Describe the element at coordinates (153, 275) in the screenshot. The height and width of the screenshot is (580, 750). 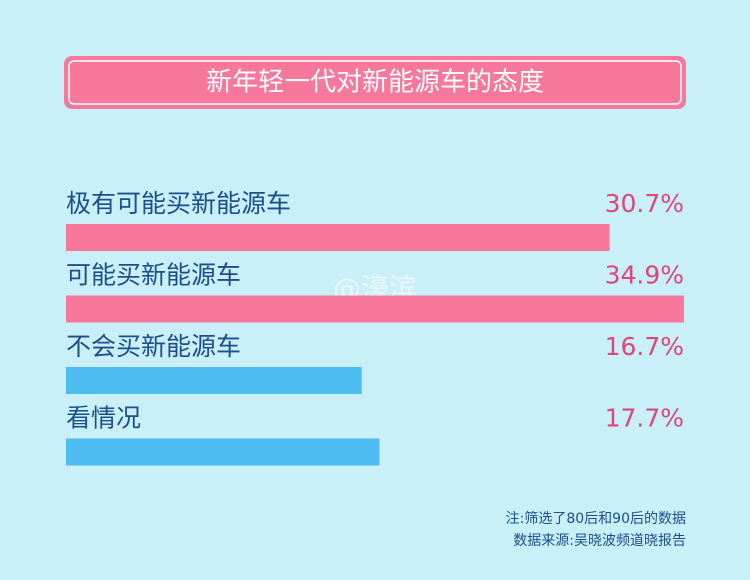
I see `category-label: 可能买新能源车` at that location.